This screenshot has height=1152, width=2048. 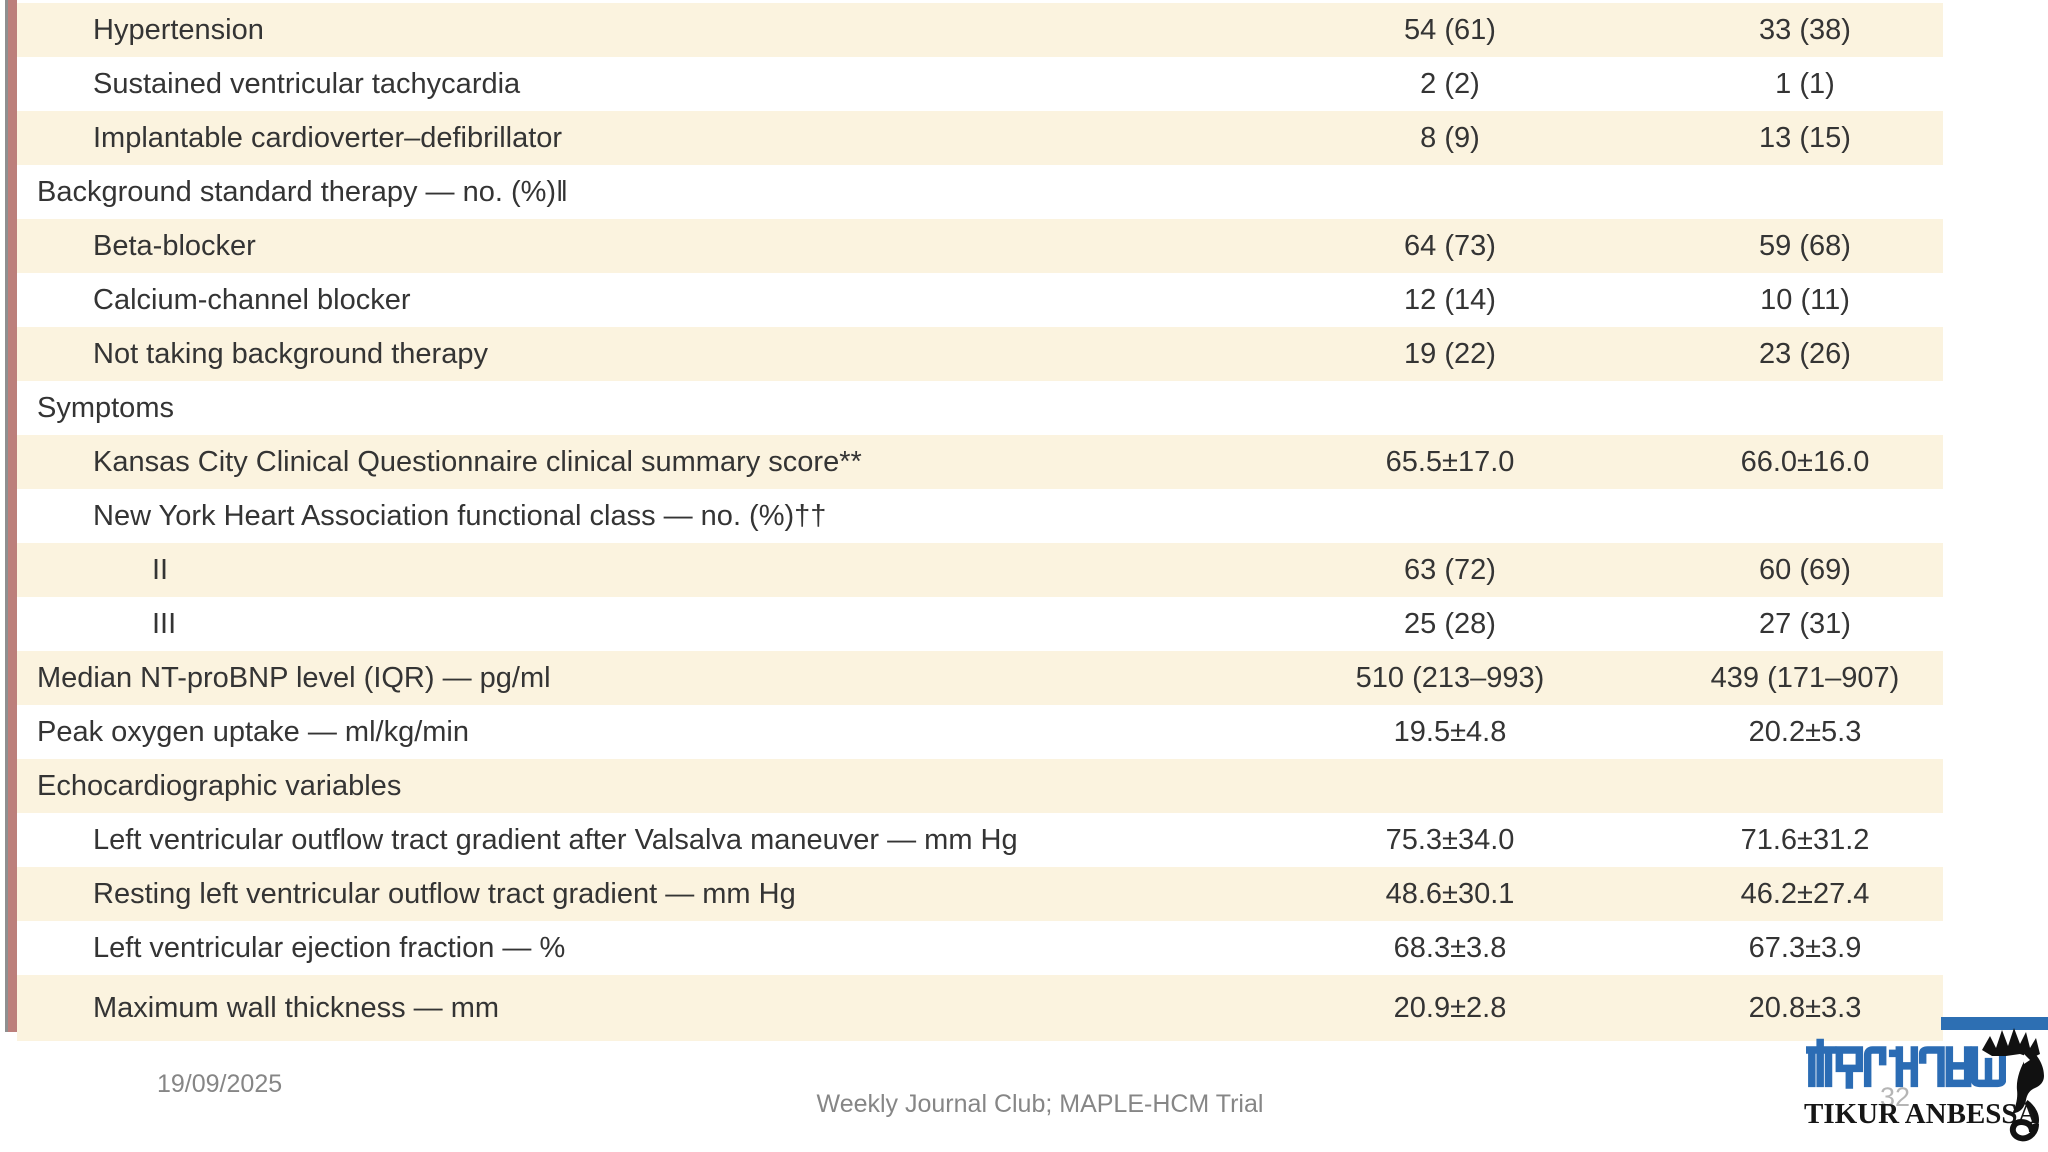 I want to click on row-value-col1: 63 (72), so click(x=1450, y=569).